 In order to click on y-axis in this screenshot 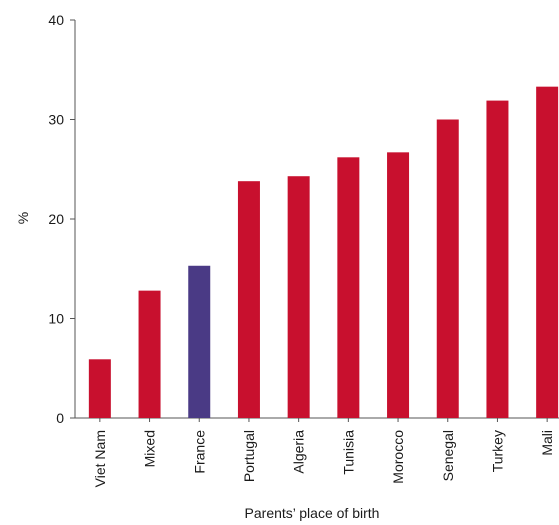, I will do `click(73, 219)`.